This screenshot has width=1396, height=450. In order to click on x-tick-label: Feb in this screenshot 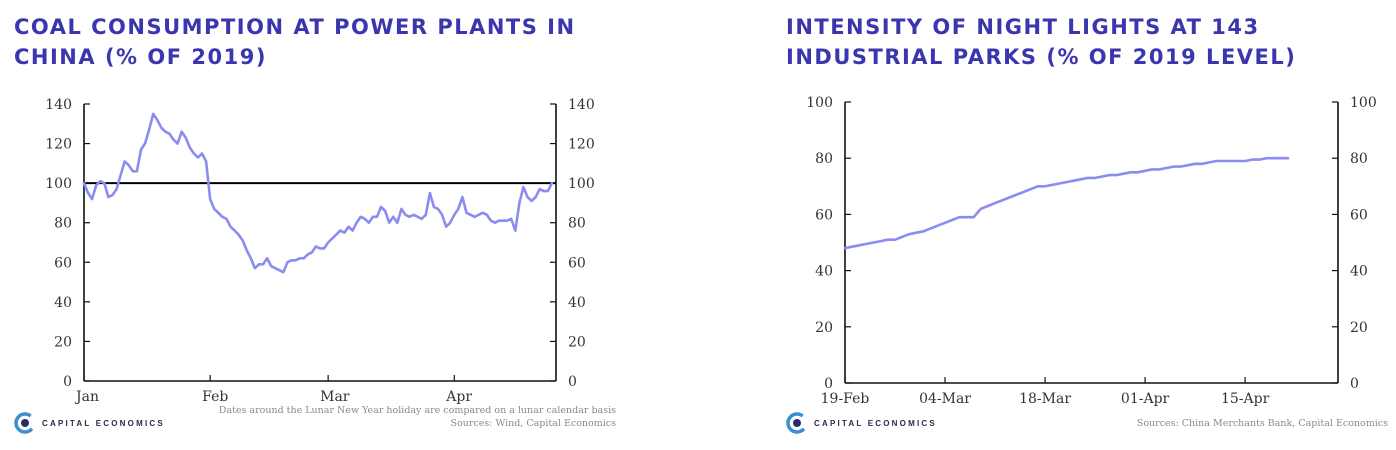, I will do `click(215, 397)`.